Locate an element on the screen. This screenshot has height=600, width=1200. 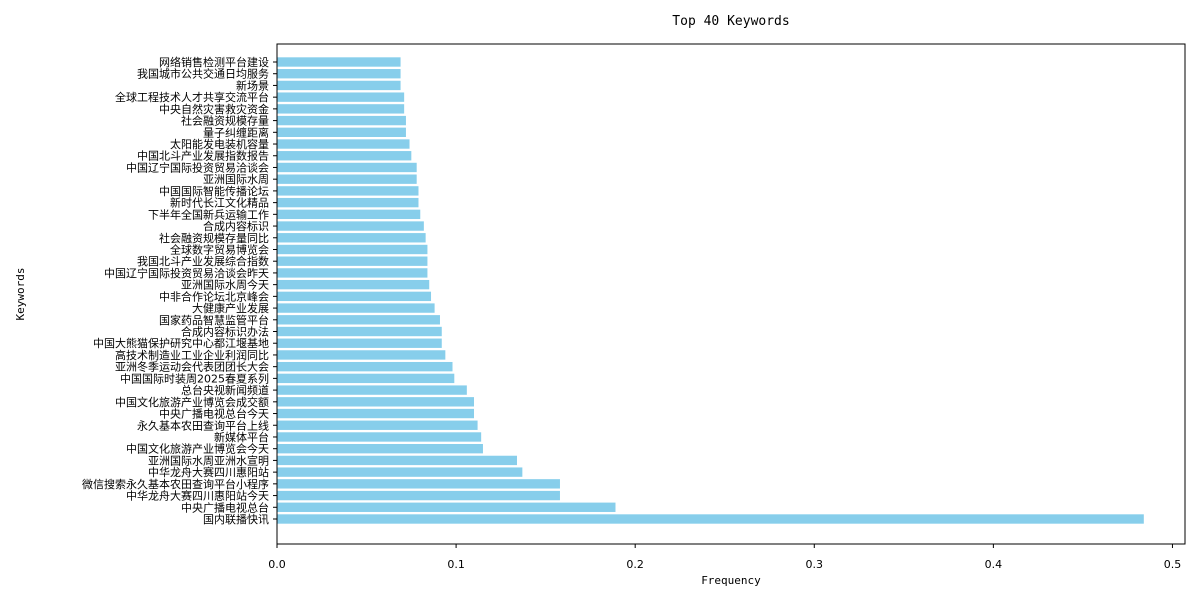
category-label: 中国文化旅游产业博览会成交额 is located at coordinates (192, 402).